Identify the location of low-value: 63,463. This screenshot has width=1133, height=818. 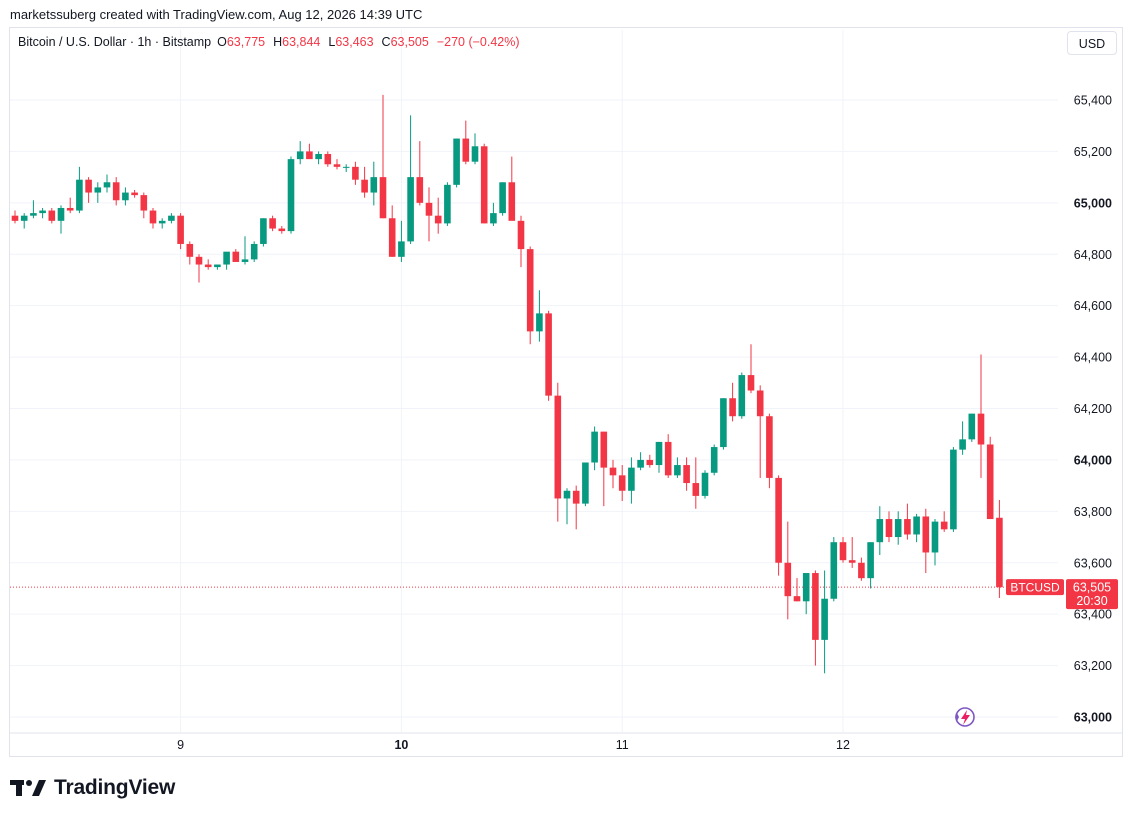
(354, 42).